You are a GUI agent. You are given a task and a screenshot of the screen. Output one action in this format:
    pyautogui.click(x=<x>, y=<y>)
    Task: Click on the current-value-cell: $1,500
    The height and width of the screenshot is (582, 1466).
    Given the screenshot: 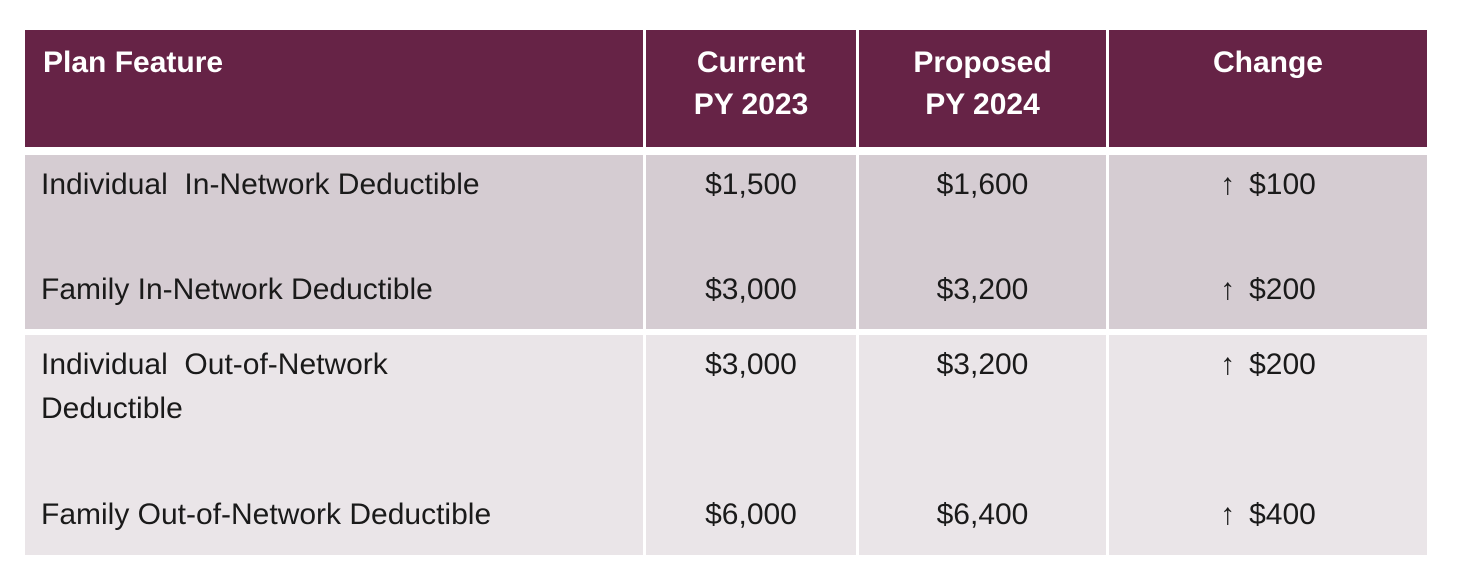 What is the action you would take?
    pyautogui.click(x=749, y=203)
    